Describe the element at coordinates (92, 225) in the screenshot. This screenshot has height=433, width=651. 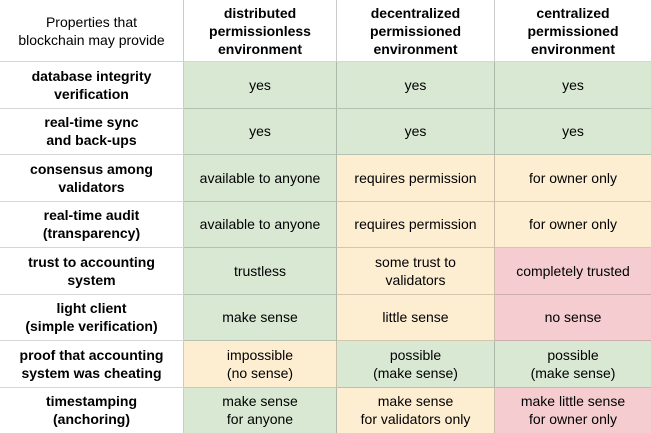
I see `property-cell: real-time audit (transparency)` at that location.